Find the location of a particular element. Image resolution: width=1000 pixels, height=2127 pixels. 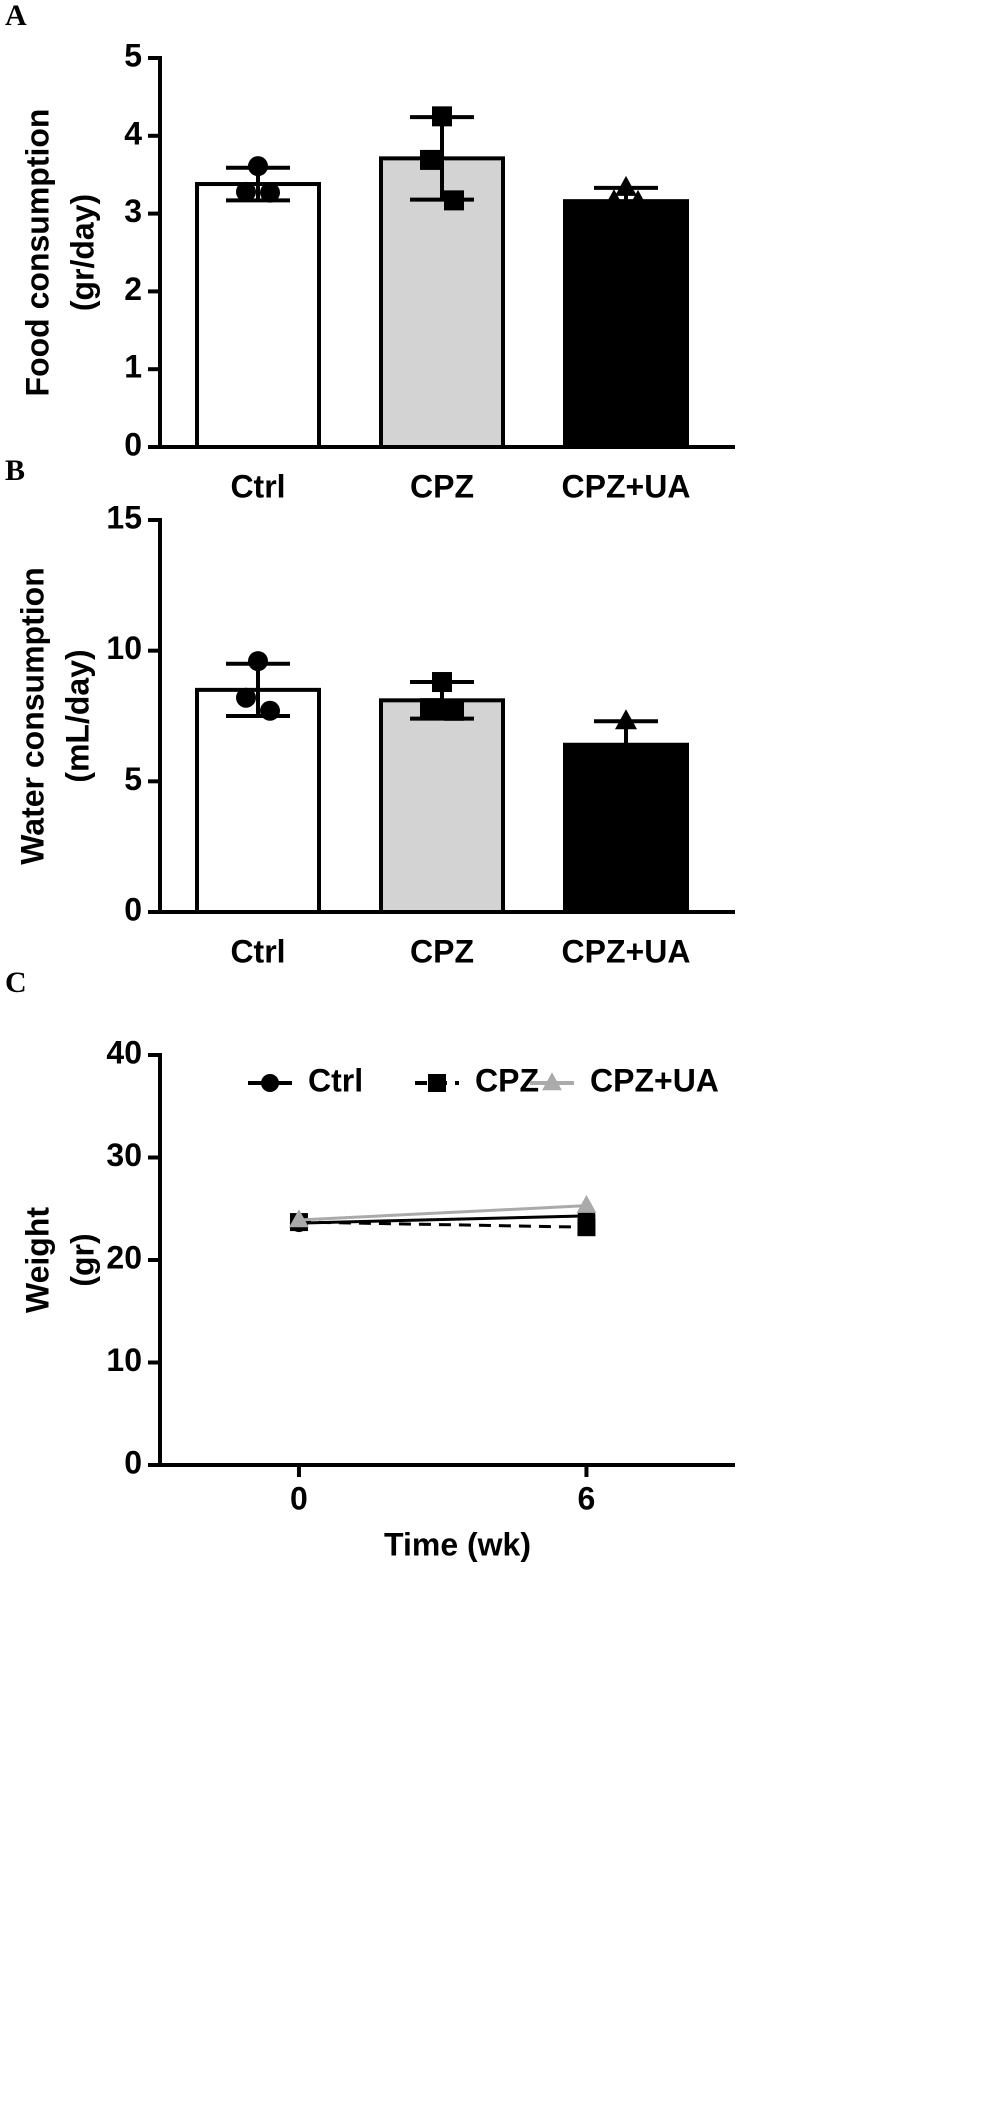

y-tick-label: 15 is located at coordinates (124, 517).